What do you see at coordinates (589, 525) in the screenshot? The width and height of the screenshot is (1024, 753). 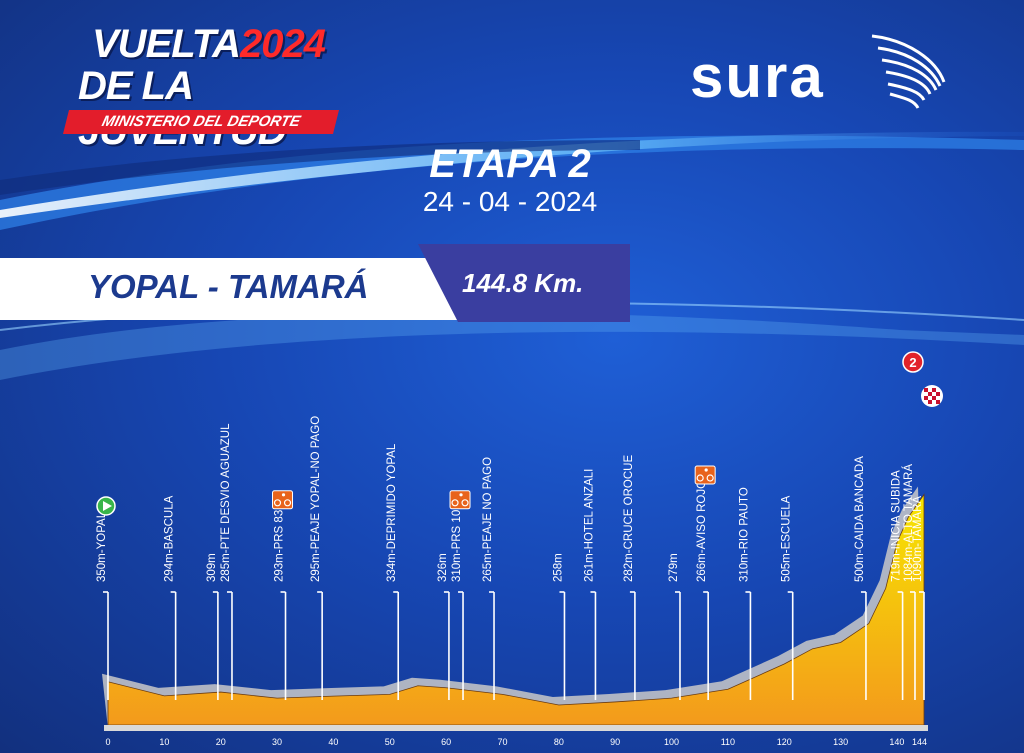 I see `marker-label: 261m-HOTEL ANZALI` at bounding box center [589, 525].